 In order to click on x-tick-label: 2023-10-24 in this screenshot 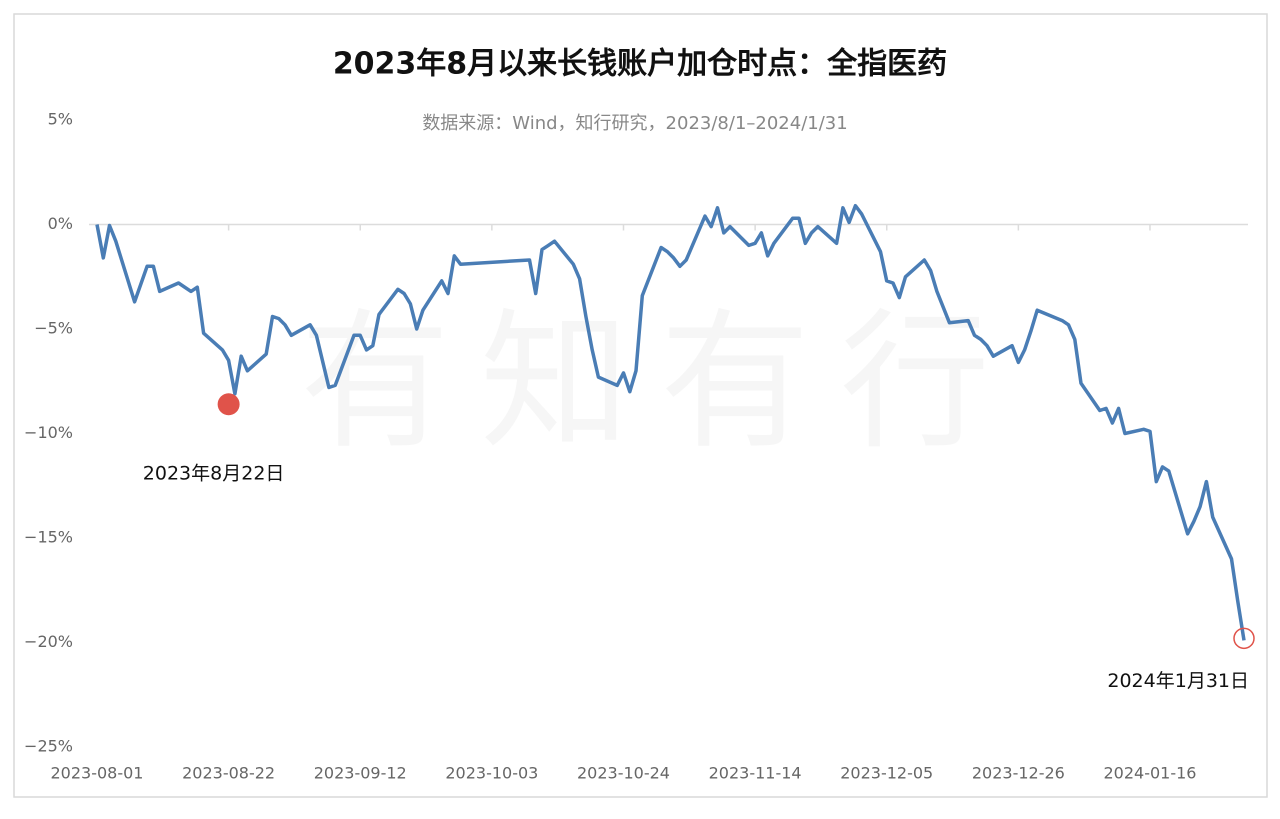, I will do `click(623, 773)`.